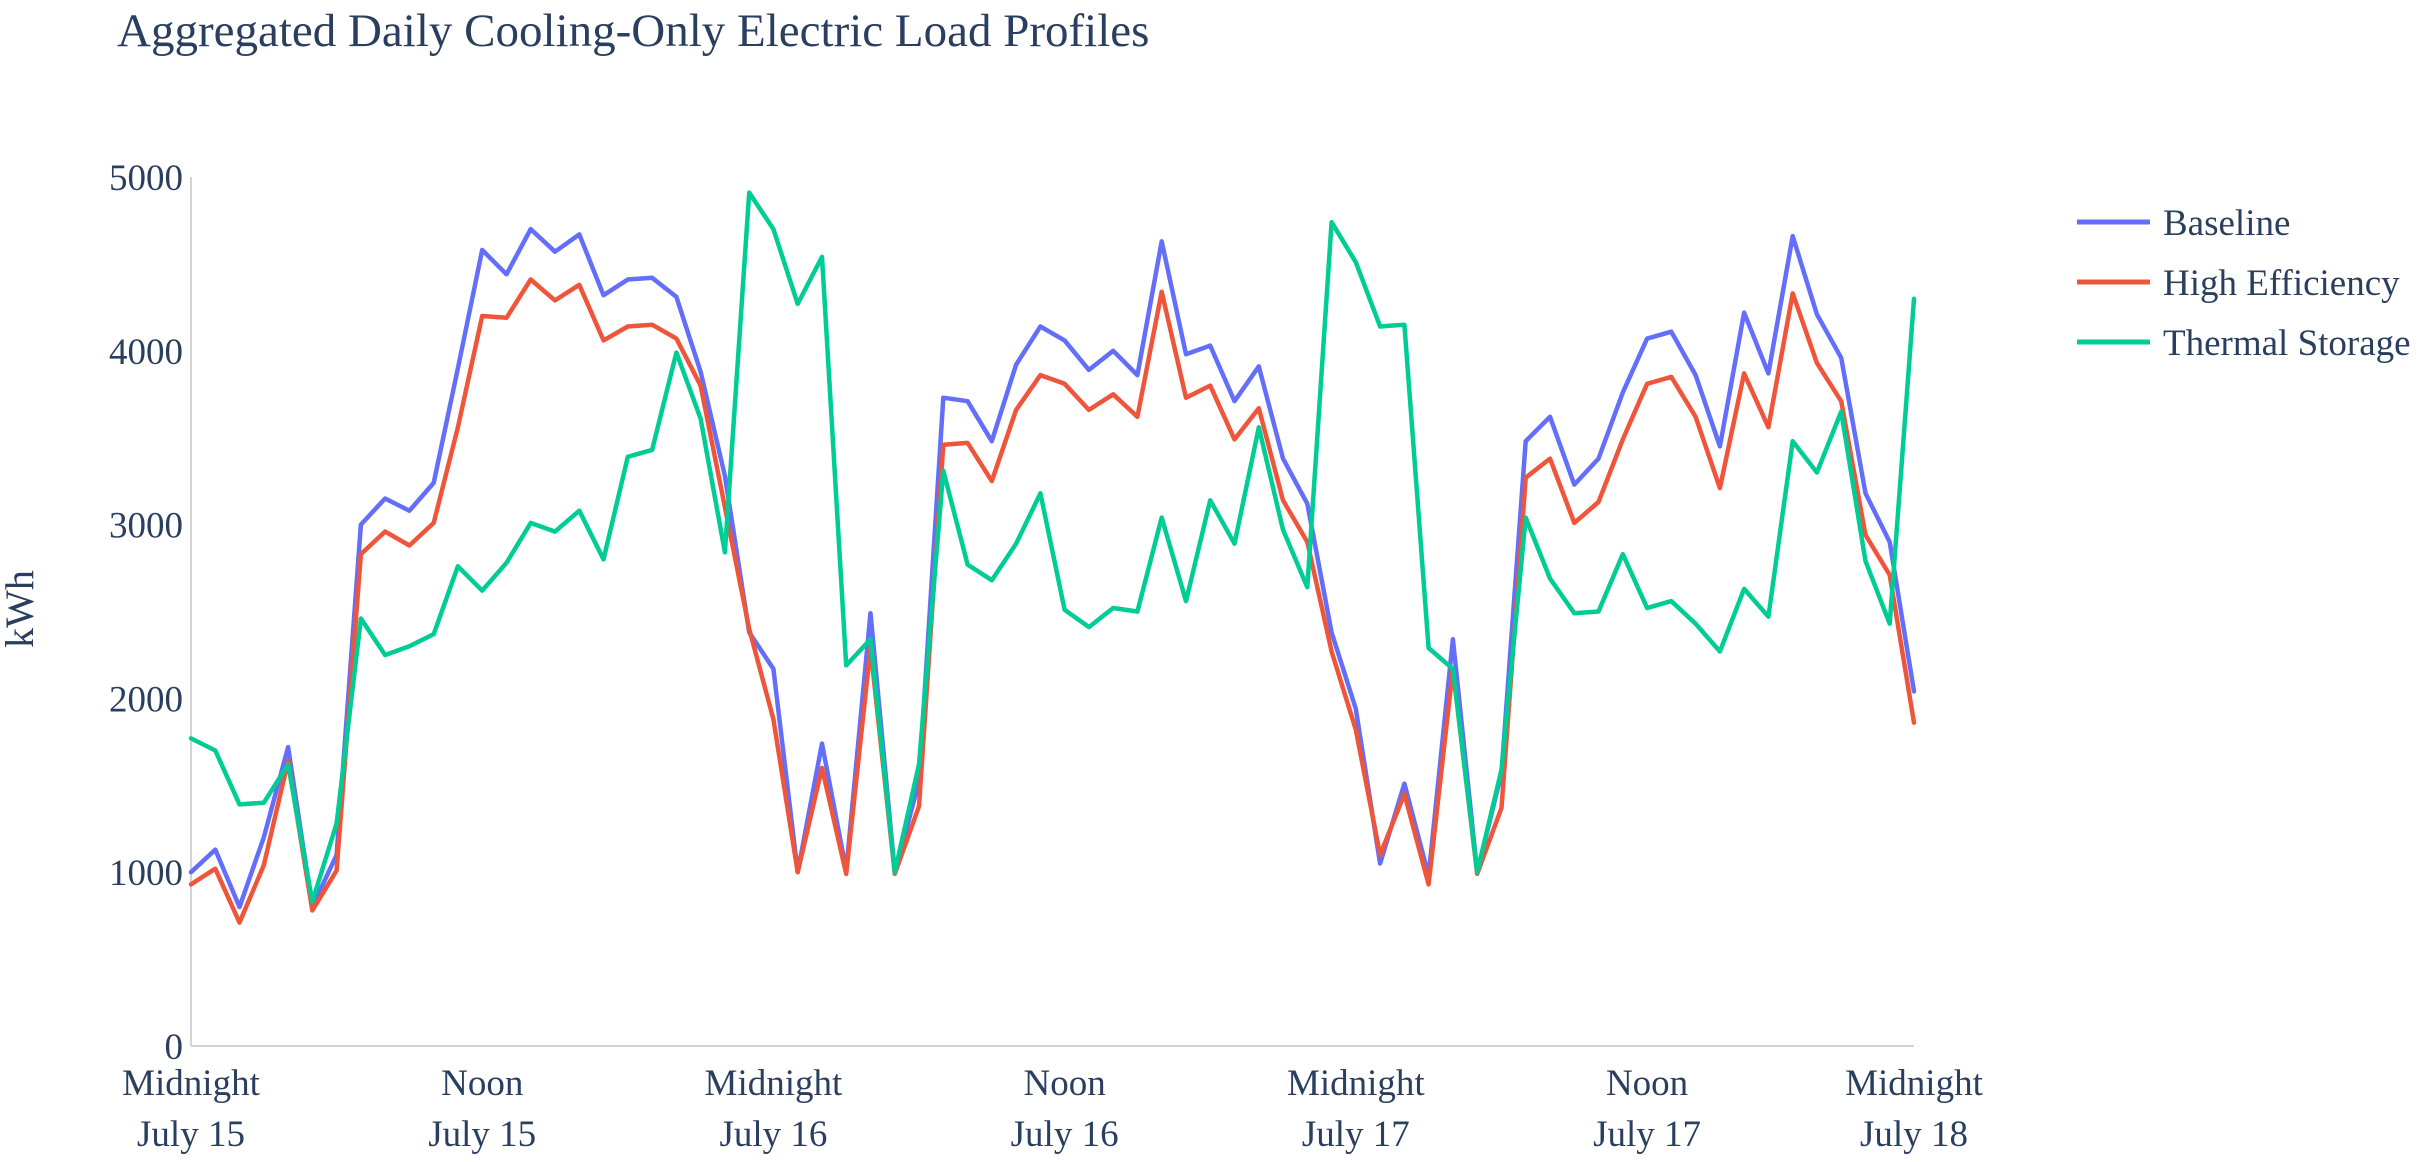 This screenshot has height=1162, width=2436. I want to click on y-tick-label: 4000, so click(146, 352).